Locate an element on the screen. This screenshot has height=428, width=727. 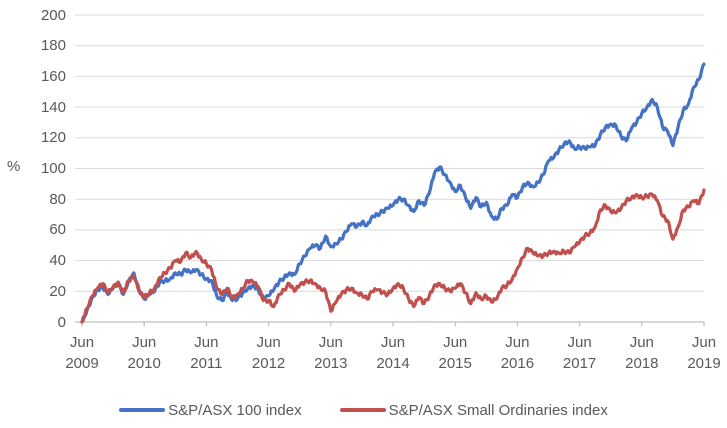
y-axis-title: % is located at coordinates (14, 166).